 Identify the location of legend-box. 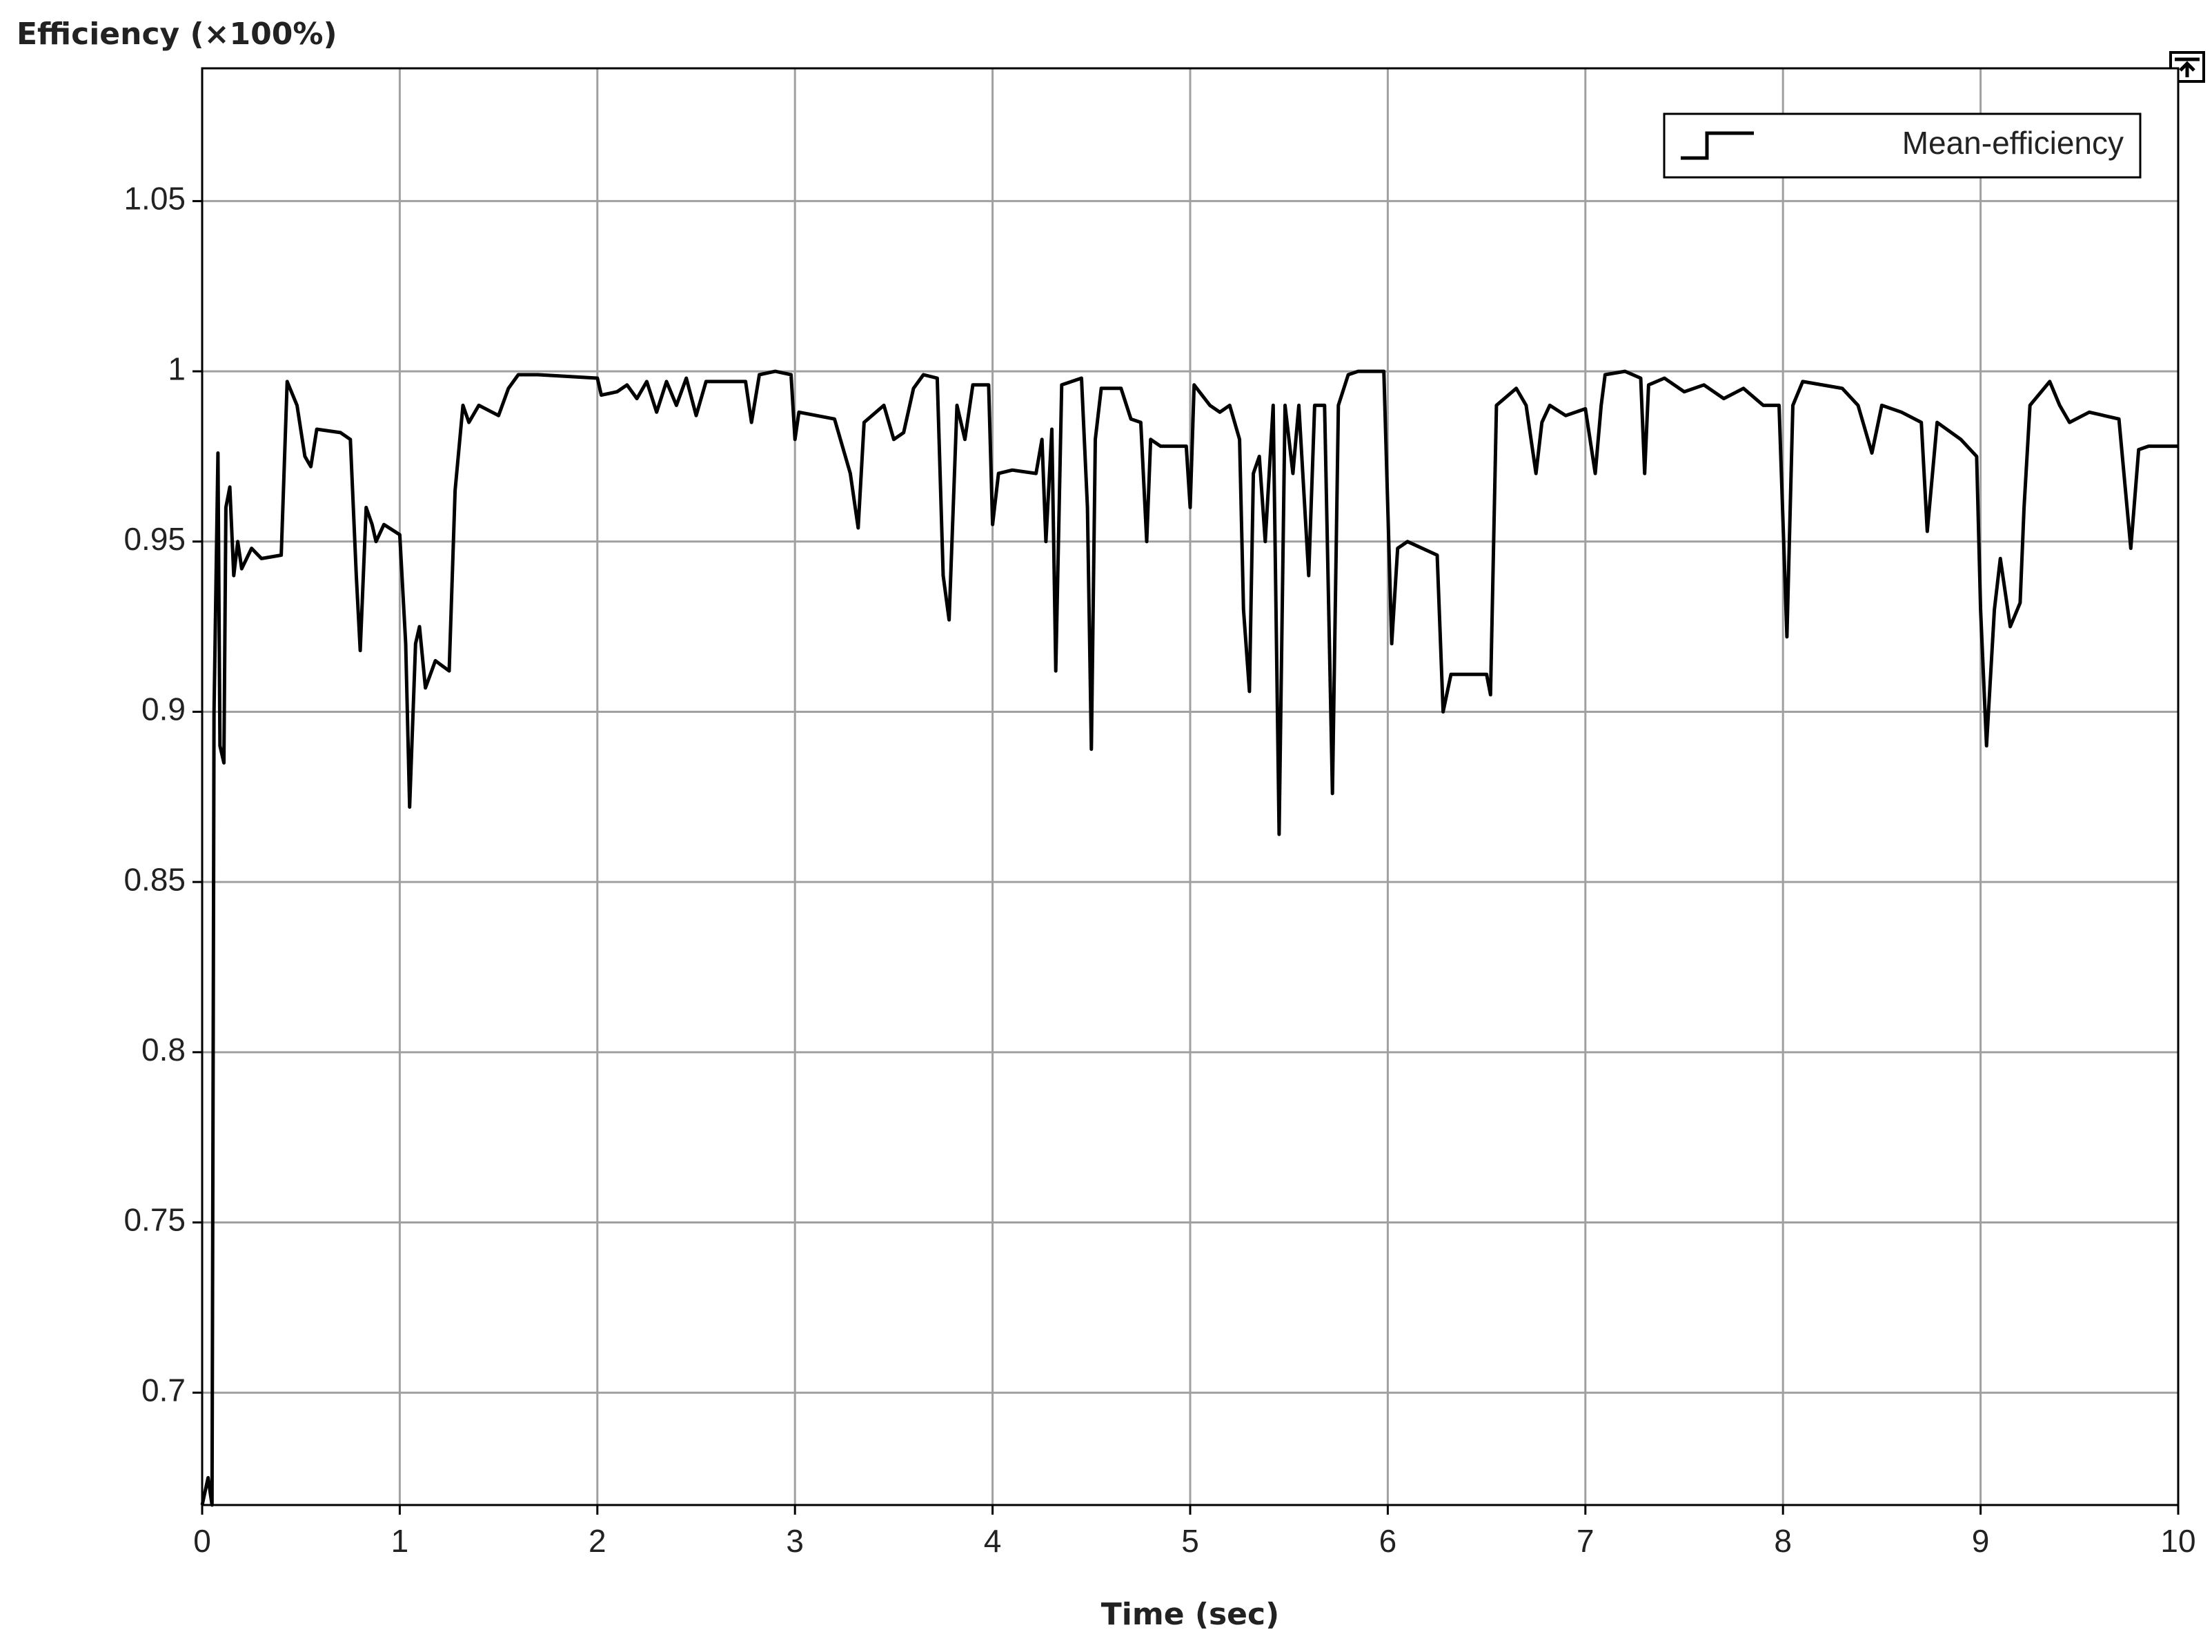
(1902, 145).